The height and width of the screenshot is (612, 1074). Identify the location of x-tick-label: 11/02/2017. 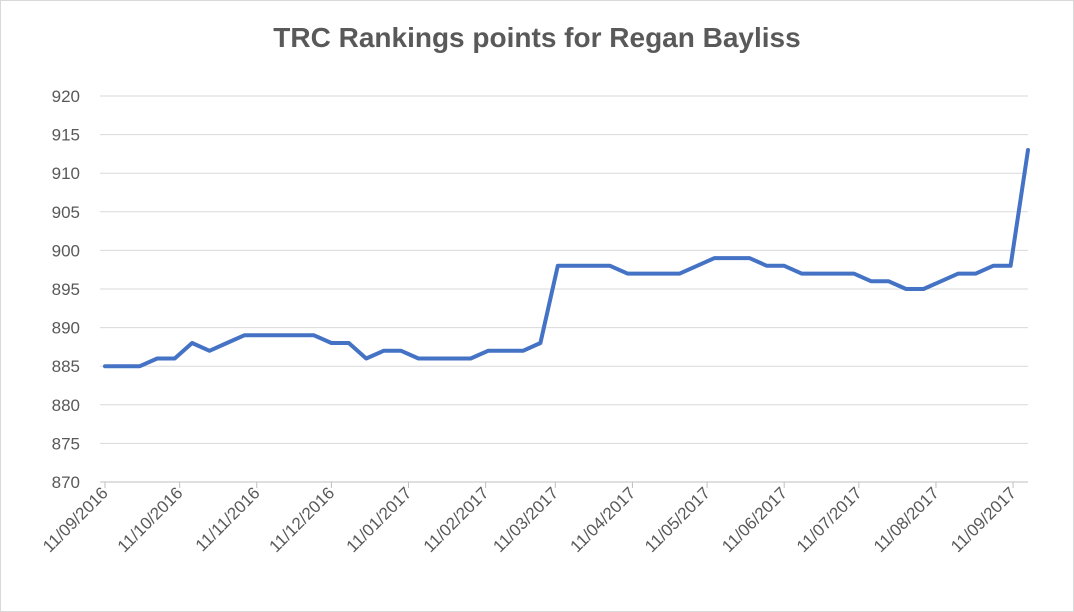
(456, 519).